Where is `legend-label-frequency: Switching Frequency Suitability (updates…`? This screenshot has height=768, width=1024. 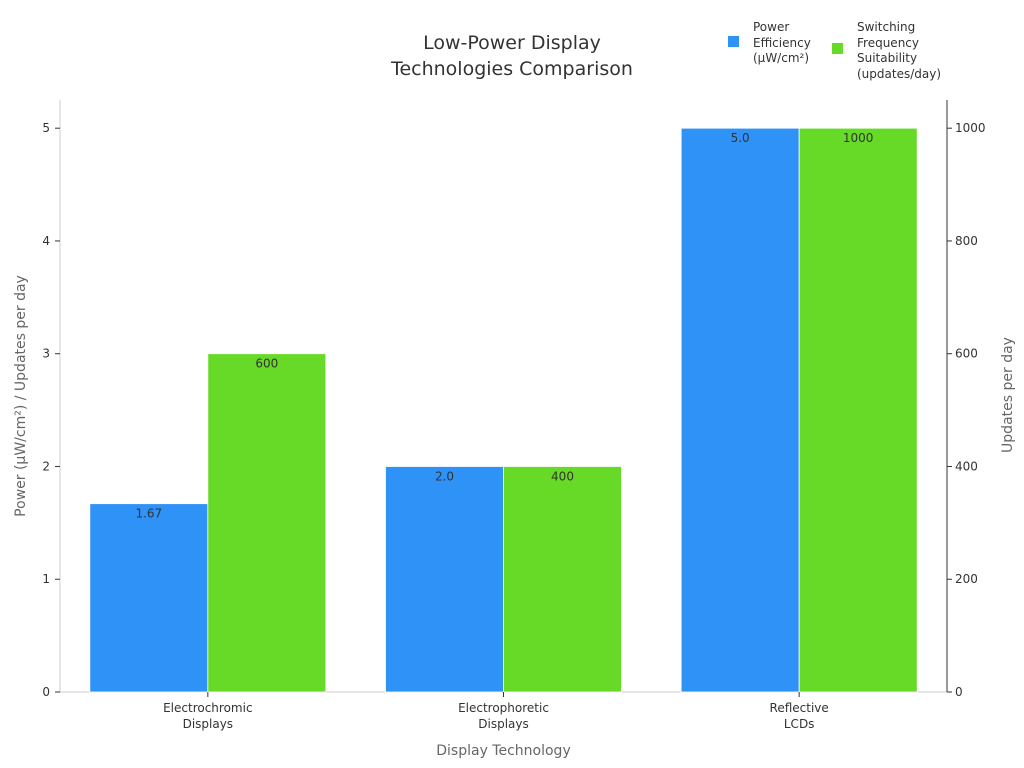
legend-label-frequency: Switching Frequency Suitability (updates… is located at coordinates (899, 50).